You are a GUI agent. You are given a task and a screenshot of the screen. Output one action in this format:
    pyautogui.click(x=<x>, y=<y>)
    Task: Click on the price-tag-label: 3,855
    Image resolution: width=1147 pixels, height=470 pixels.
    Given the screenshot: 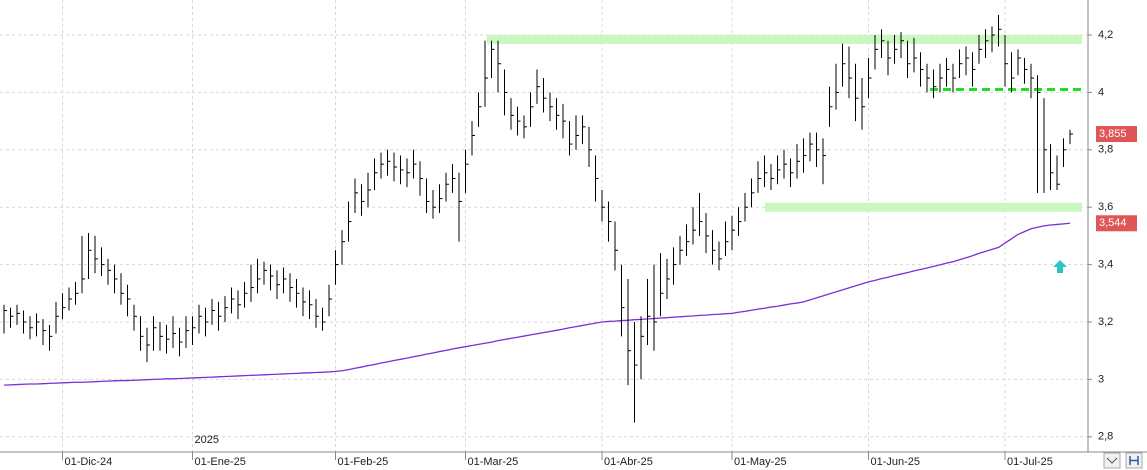 What is the action you would take?
    pyautogui.click(x=1113, y=134)
    